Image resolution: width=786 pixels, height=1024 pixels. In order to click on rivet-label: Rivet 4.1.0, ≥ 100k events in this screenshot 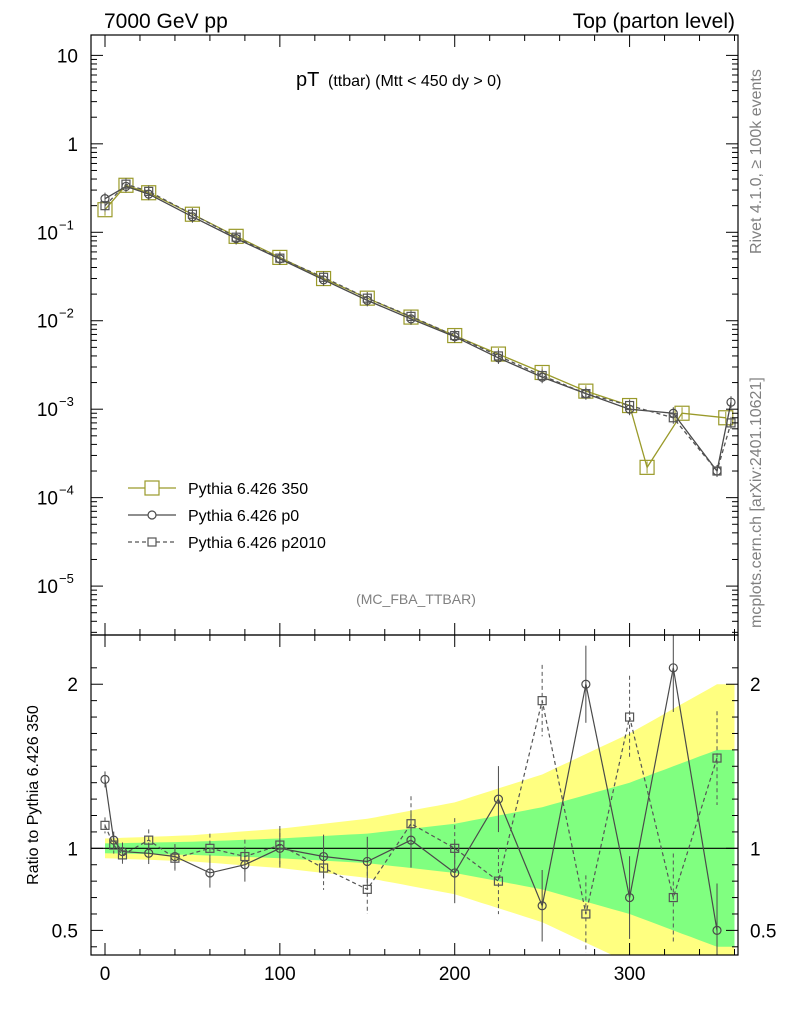, I will do `click(756, 161)`.